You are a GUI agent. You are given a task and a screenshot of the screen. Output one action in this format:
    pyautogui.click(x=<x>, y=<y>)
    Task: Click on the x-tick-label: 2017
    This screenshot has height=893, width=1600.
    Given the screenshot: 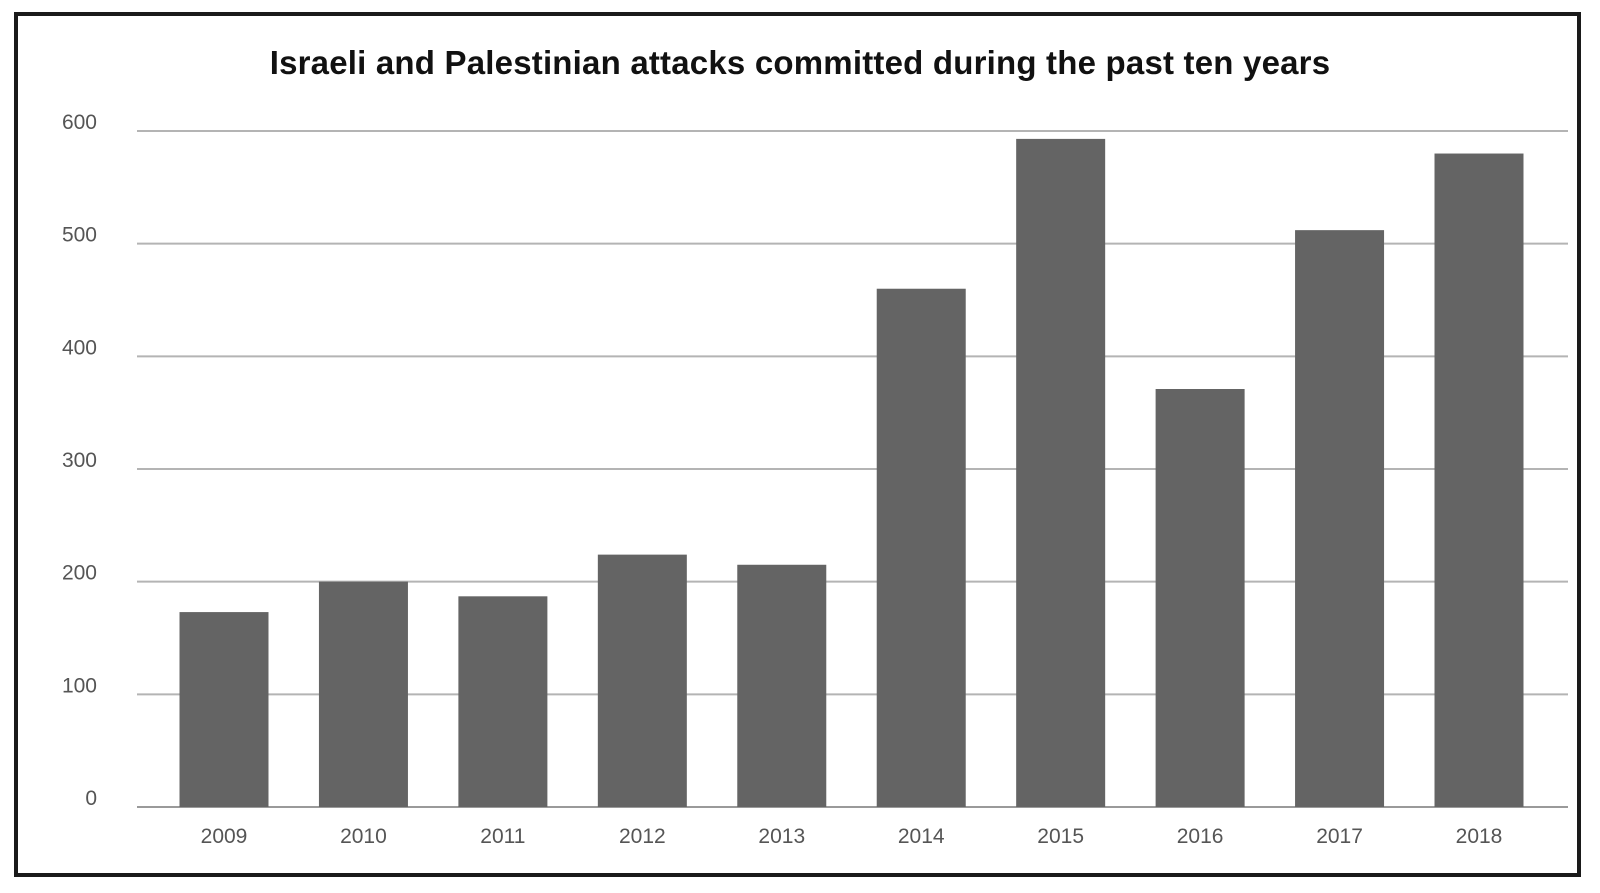 What is the action you would take?
    pyautogui.click(x=1339, y=836)
    